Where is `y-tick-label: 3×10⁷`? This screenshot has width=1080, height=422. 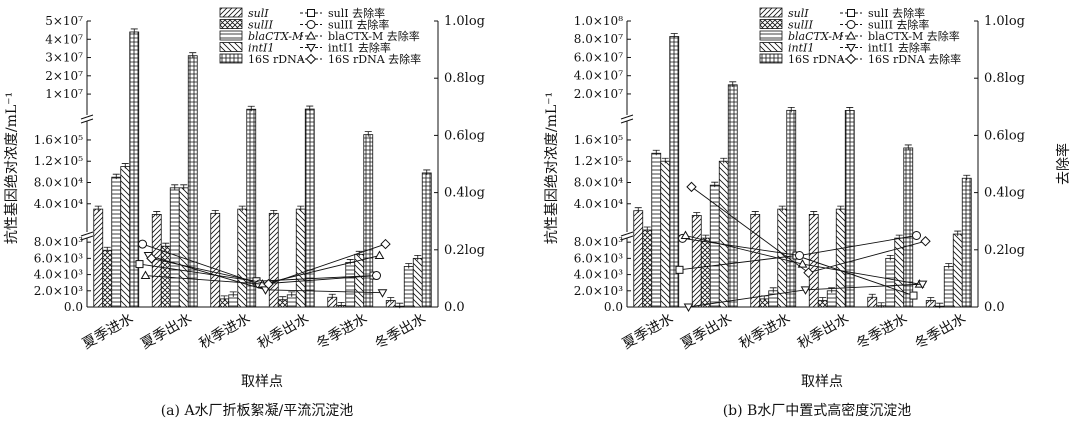
y-tick-label: 3×10⁷ is located at coordinates (64, 58).